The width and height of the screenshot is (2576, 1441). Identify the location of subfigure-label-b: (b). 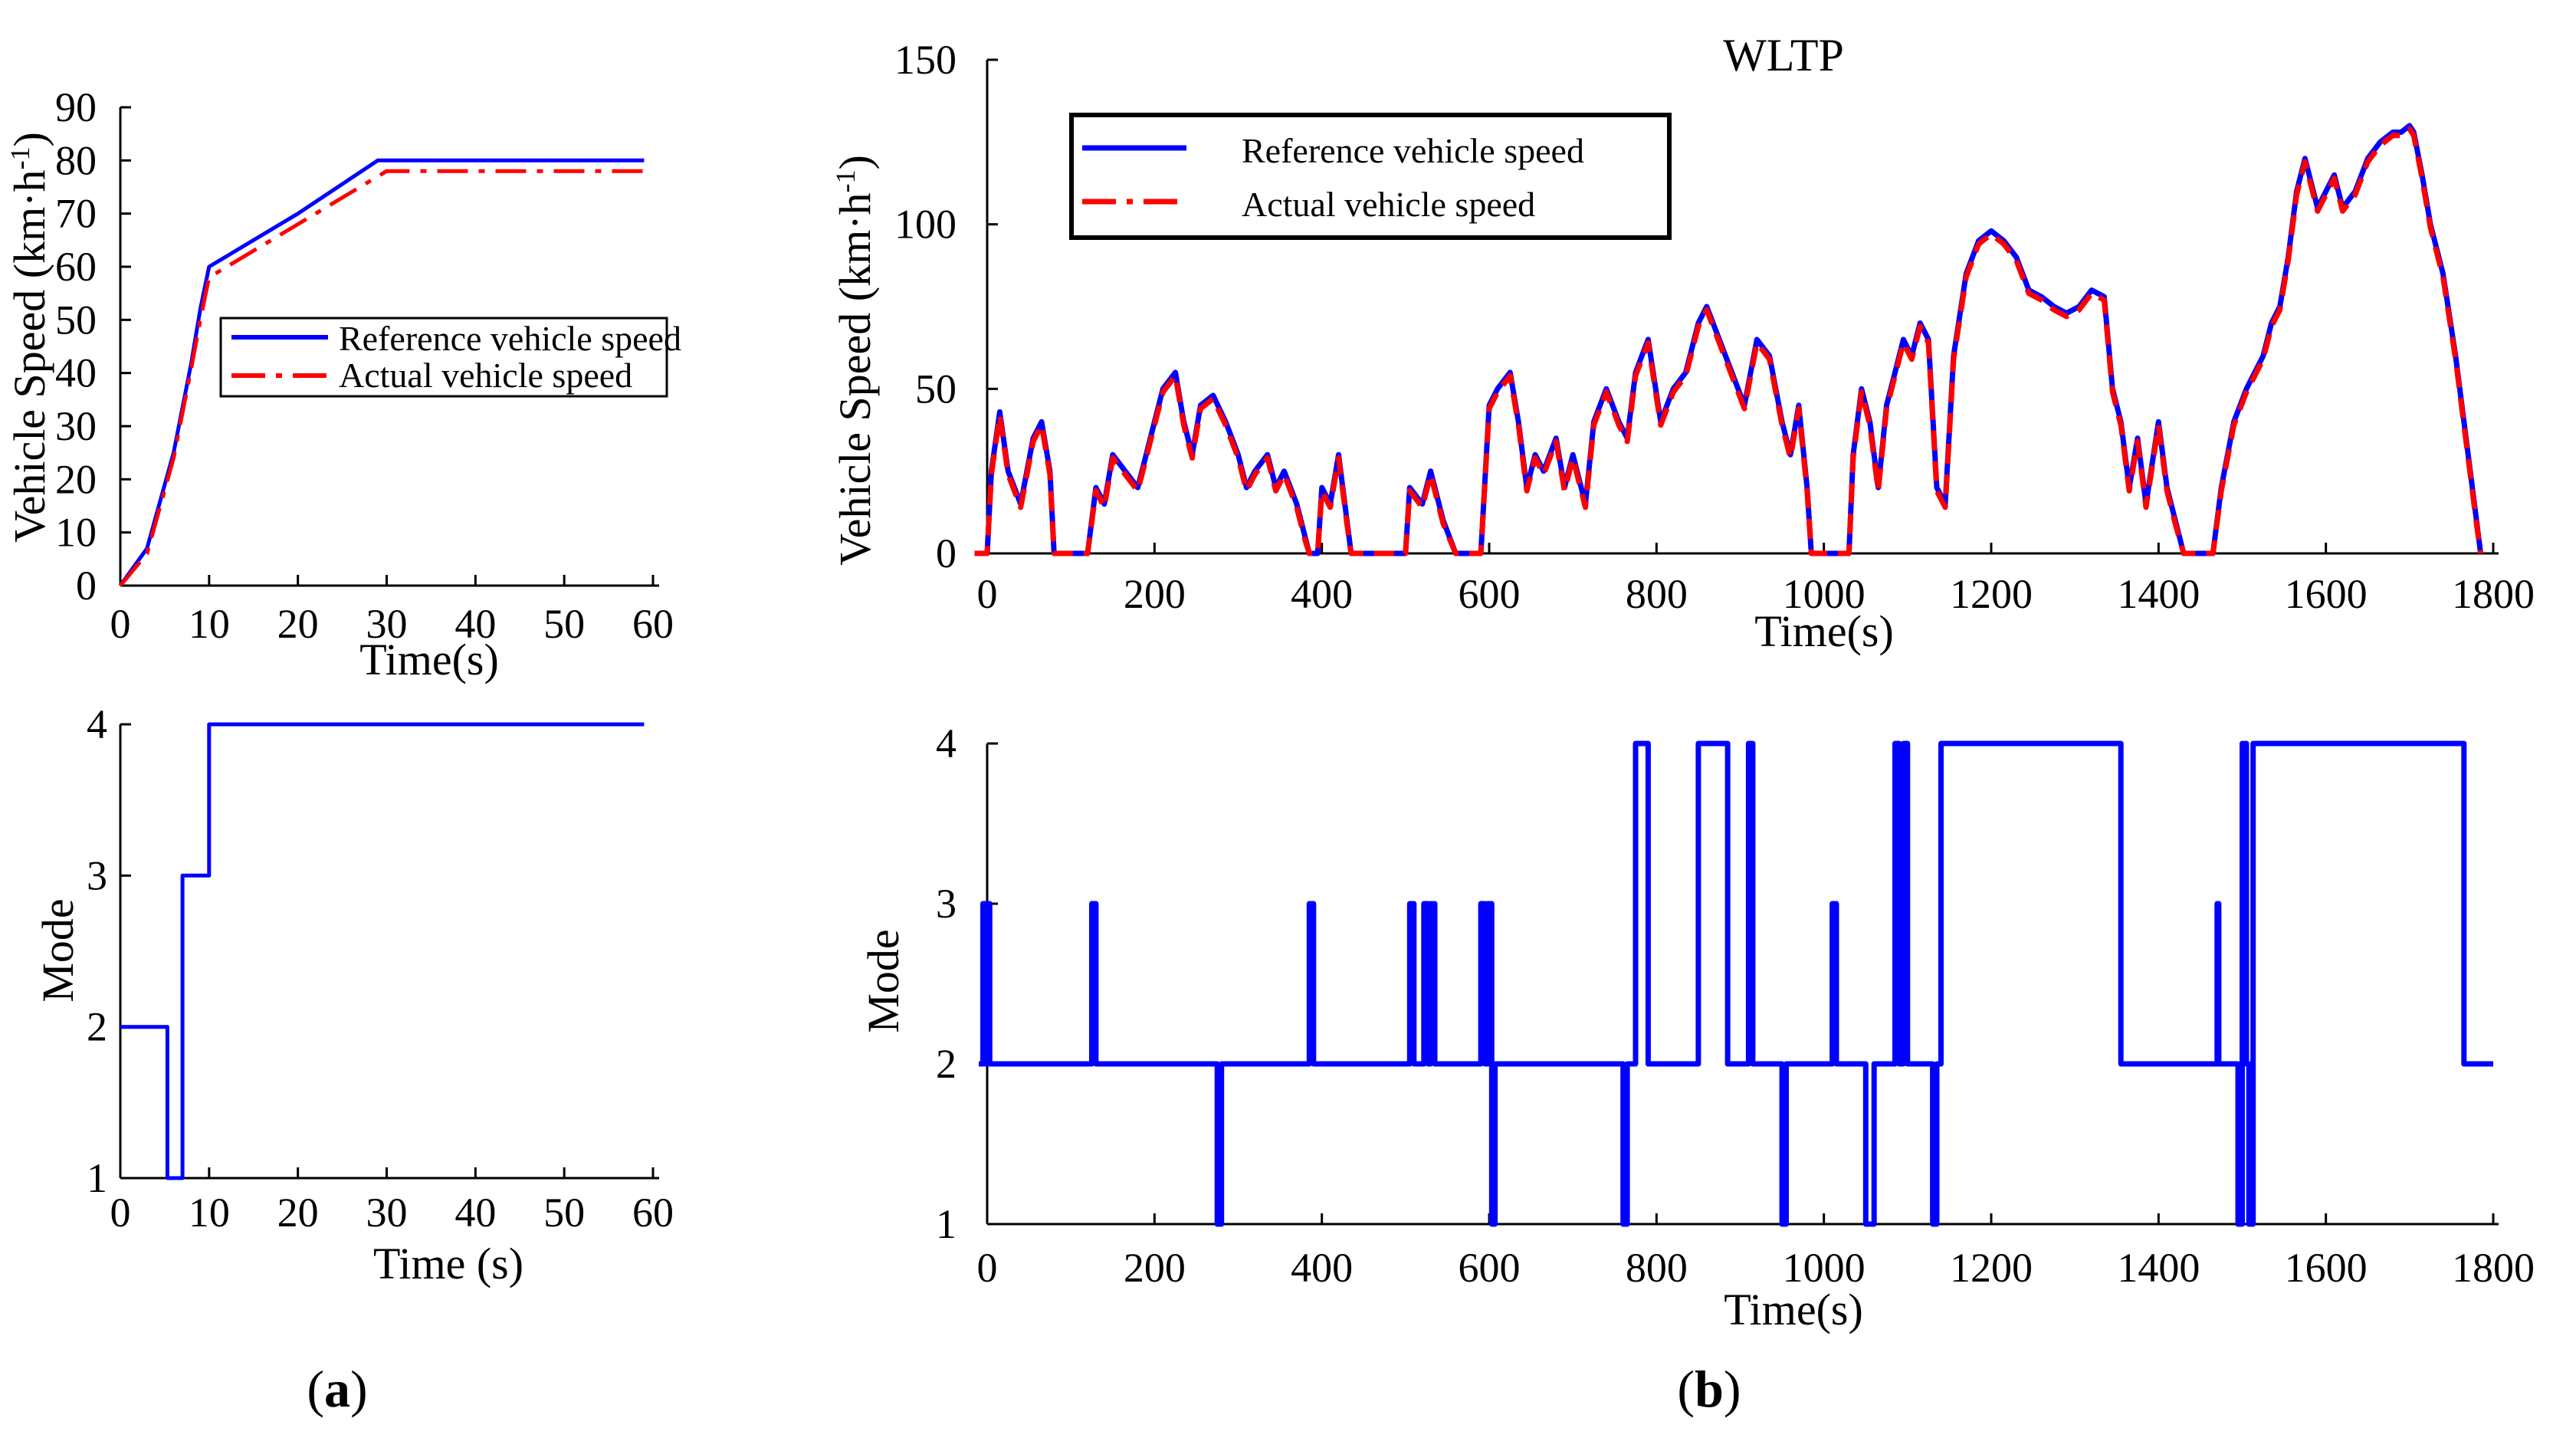
(1709, 1389).